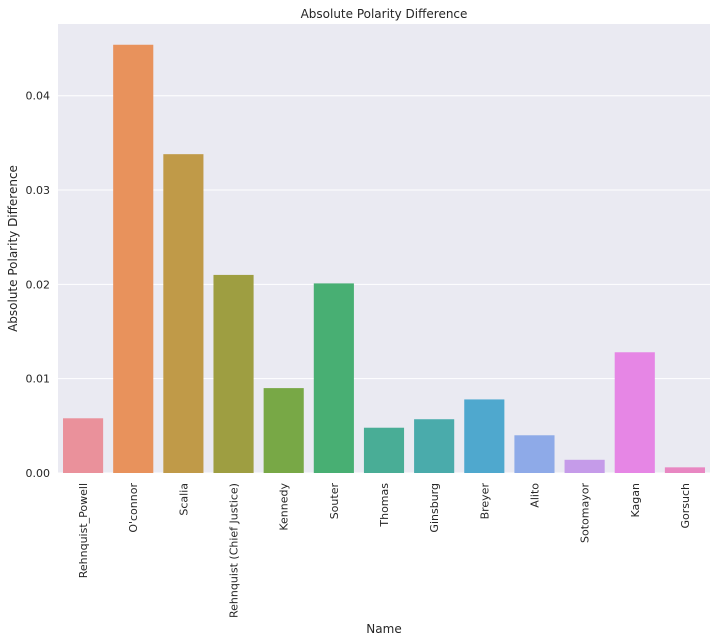  Describe the element at coordinates (635, 500) in the screenshot. I see `x-tick-label: Kagan` at that location.